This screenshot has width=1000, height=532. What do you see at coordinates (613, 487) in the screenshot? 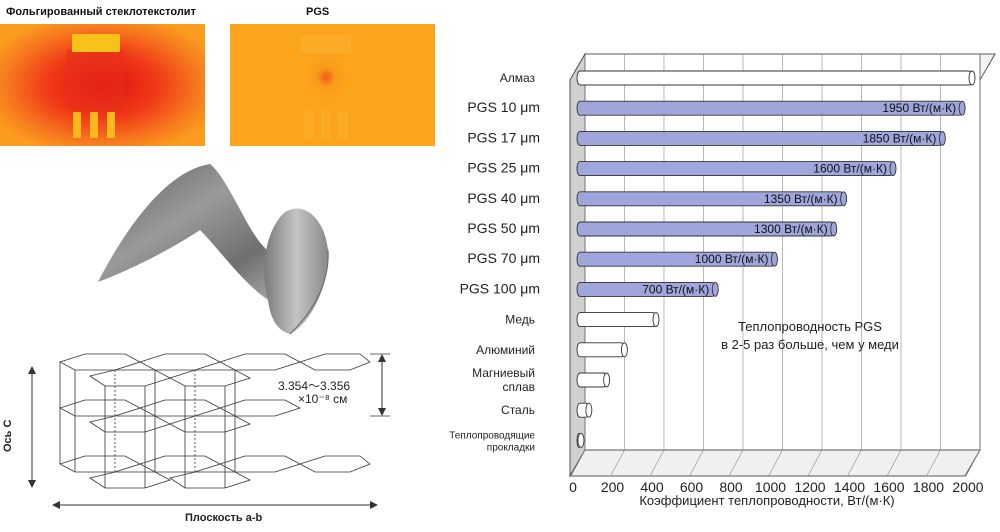
I see `x-tick-label: 200` at bounding box center [613, 487].